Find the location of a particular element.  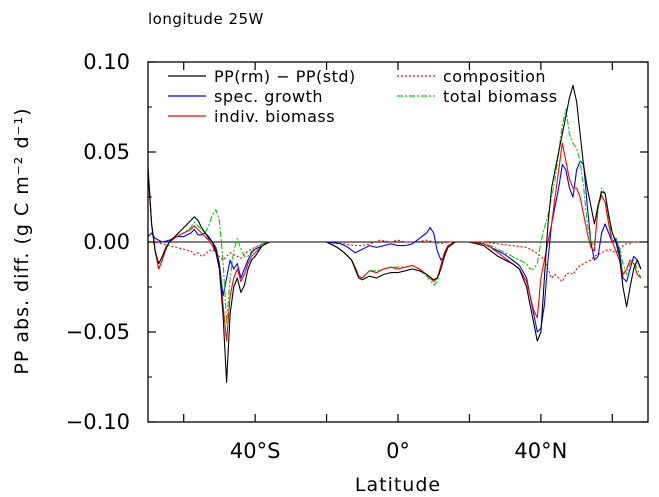

y-tick-label: −0.05 is located at coordinates (98, 332).